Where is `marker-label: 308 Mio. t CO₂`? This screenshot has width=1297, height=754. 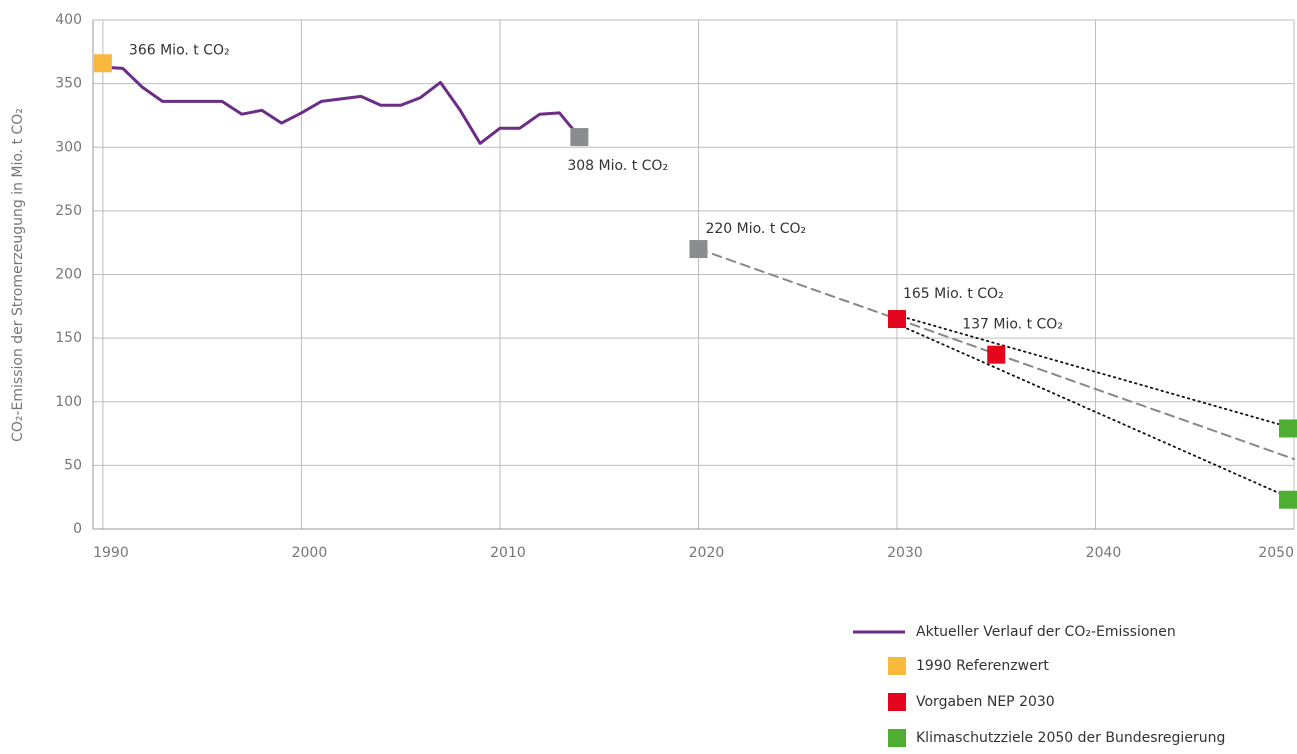 marker-label: 308 Mio. t CO₂ is located at coordinates (617, 166).